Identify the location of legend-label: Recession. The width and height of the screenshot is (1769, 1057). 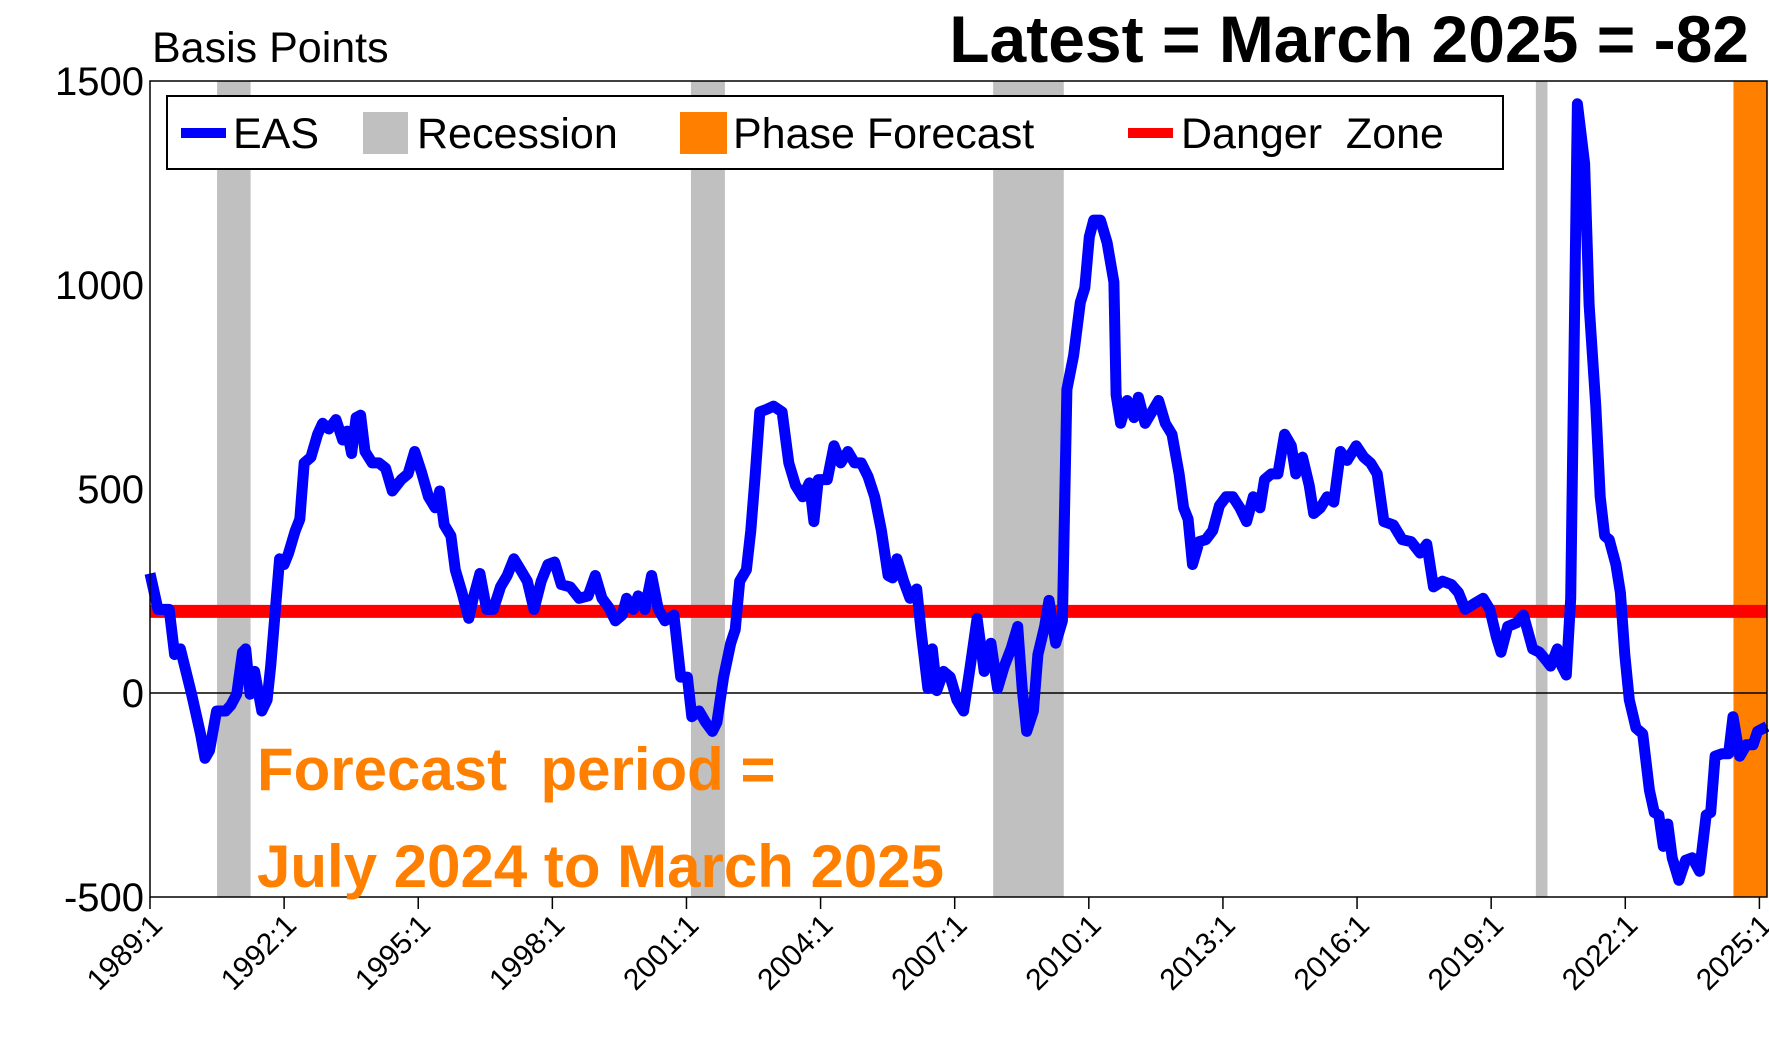
(517, 134).